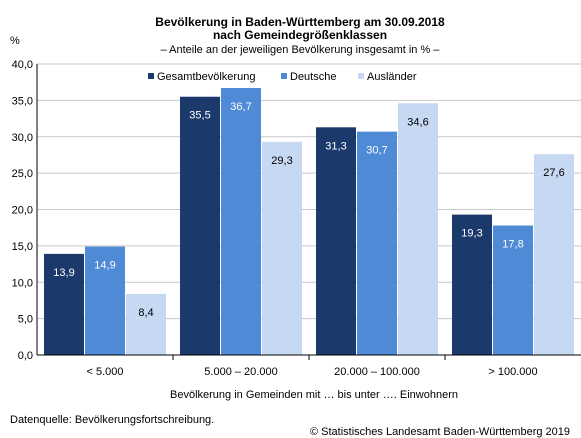 Image resolution: width=581 pixels, height=438 pixels. I want to click on y-axis-unit: %, so click(15, 41).